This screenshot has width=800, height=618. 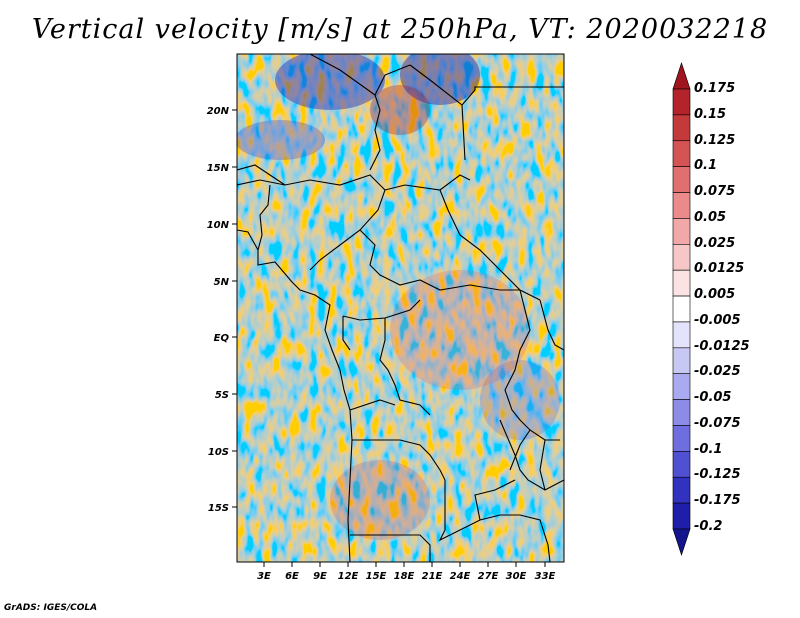 What do you see at coordinates (222, 282) in the screenshot?
I see `lat-label-5n: 5N` at bounding box center [222, 282].